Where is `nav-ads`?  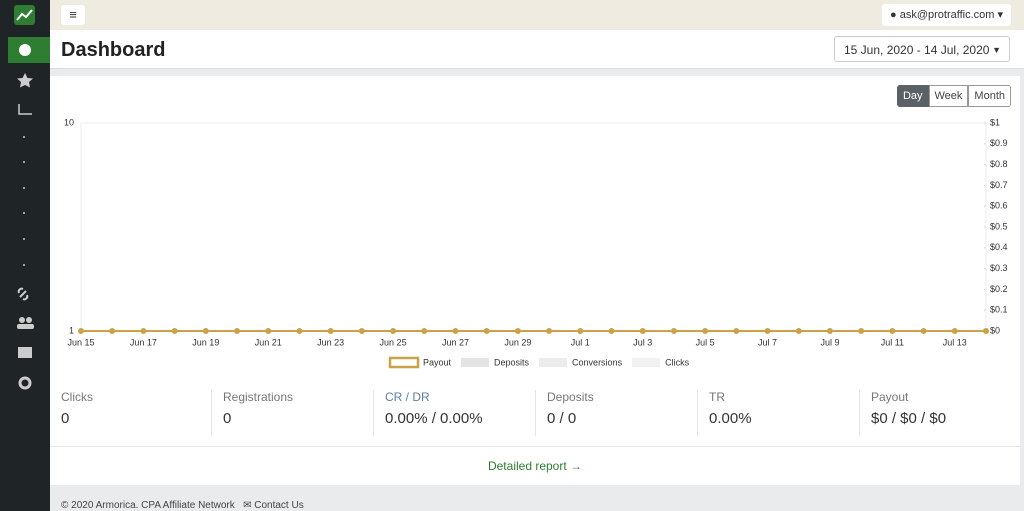
nav-ads is located at coordinates (25, 352).